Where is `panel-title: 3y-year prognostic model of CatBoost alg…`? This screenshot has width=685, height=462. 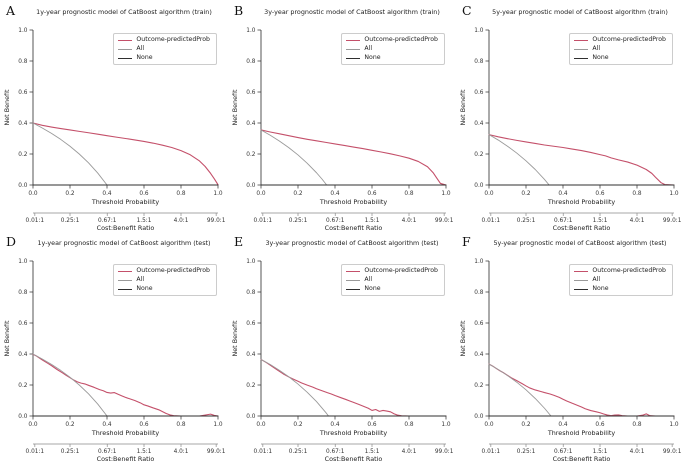 panel-title: 3y-year prognostic model of CatBoost alg… is located at coordinates (352, 12).